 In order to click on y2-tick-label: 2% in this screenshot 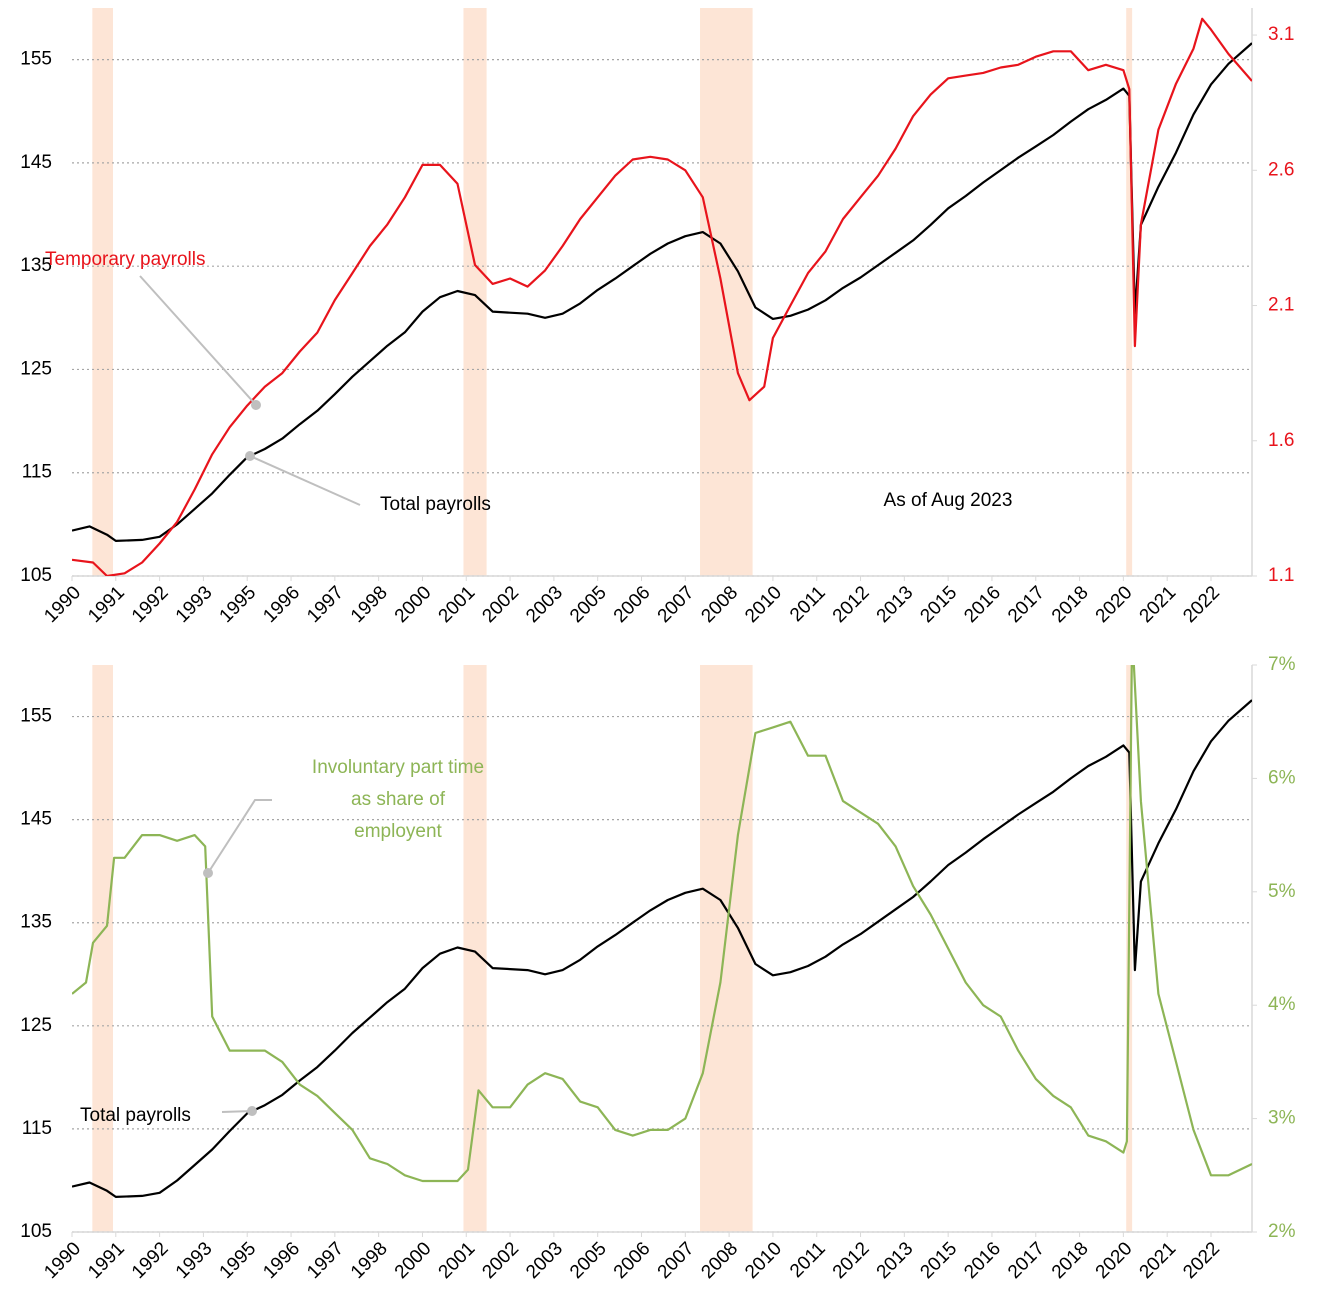, I will do `click(1282, 1231)`.